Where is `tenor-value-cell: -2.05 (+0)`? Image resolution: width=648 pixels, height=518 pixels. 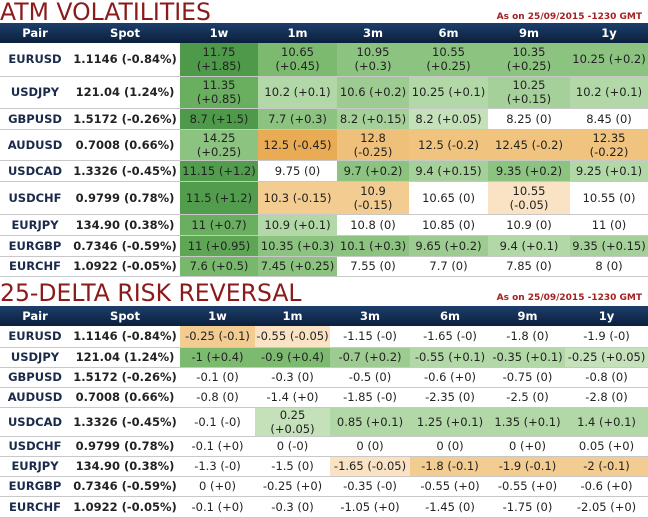 tenor-value-cell: -2.05 (+0) is located at coordinates (606, 507).